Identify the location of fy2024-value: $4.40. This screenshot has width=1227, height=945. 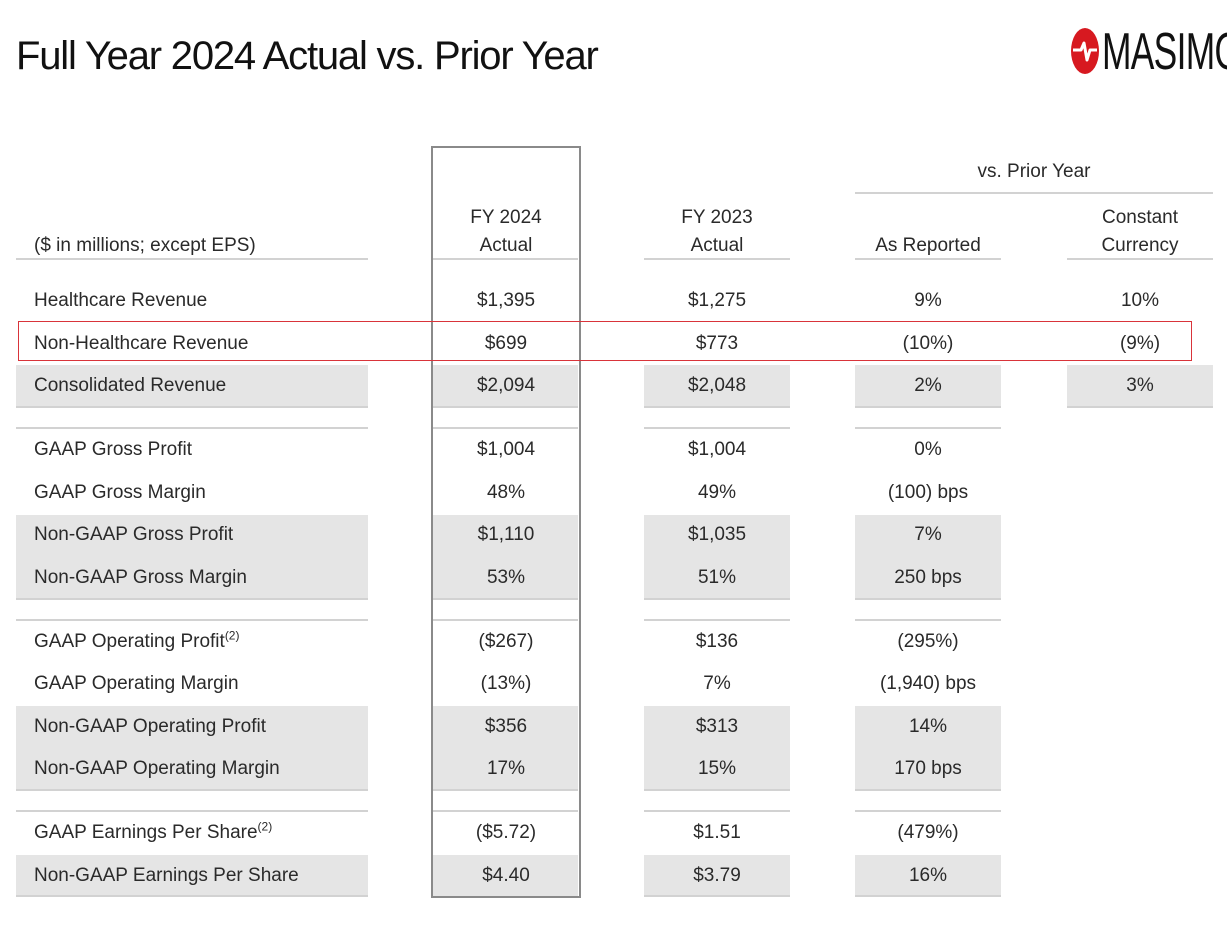
(506, 875).